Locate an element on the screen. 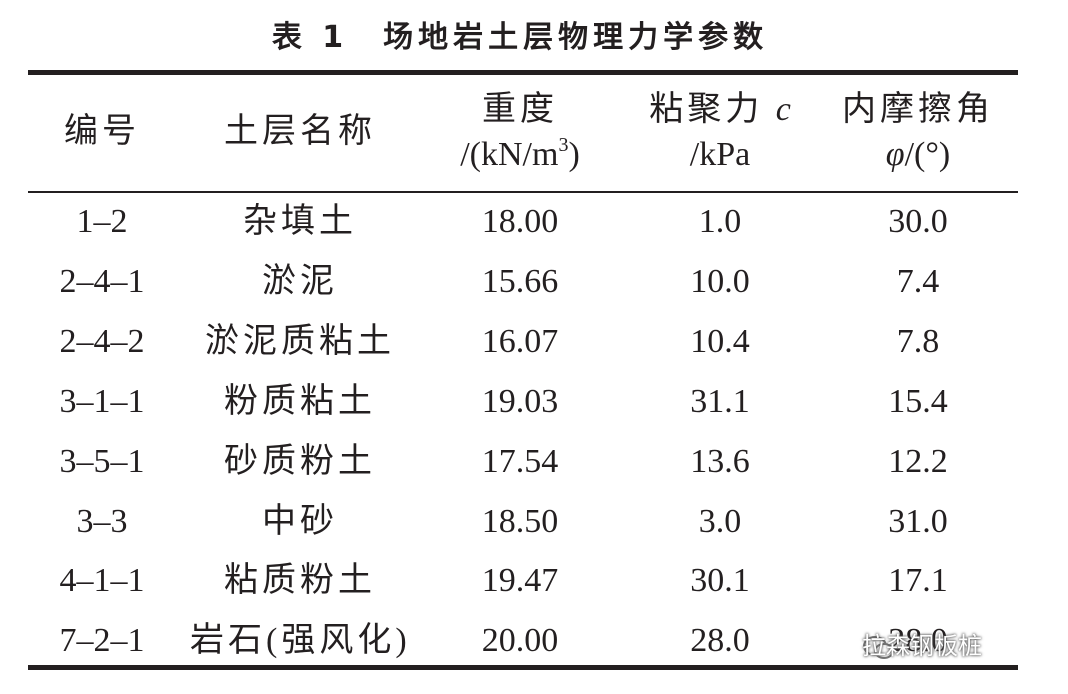 This screenshot has height=694, width=1068. table-cell: 10.0 is located at coordinates (720, 281).